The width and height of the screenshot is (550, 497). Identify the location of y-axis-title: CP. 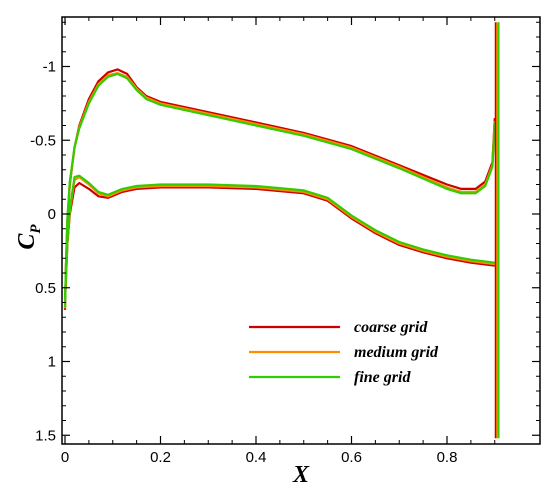
(29, 237).